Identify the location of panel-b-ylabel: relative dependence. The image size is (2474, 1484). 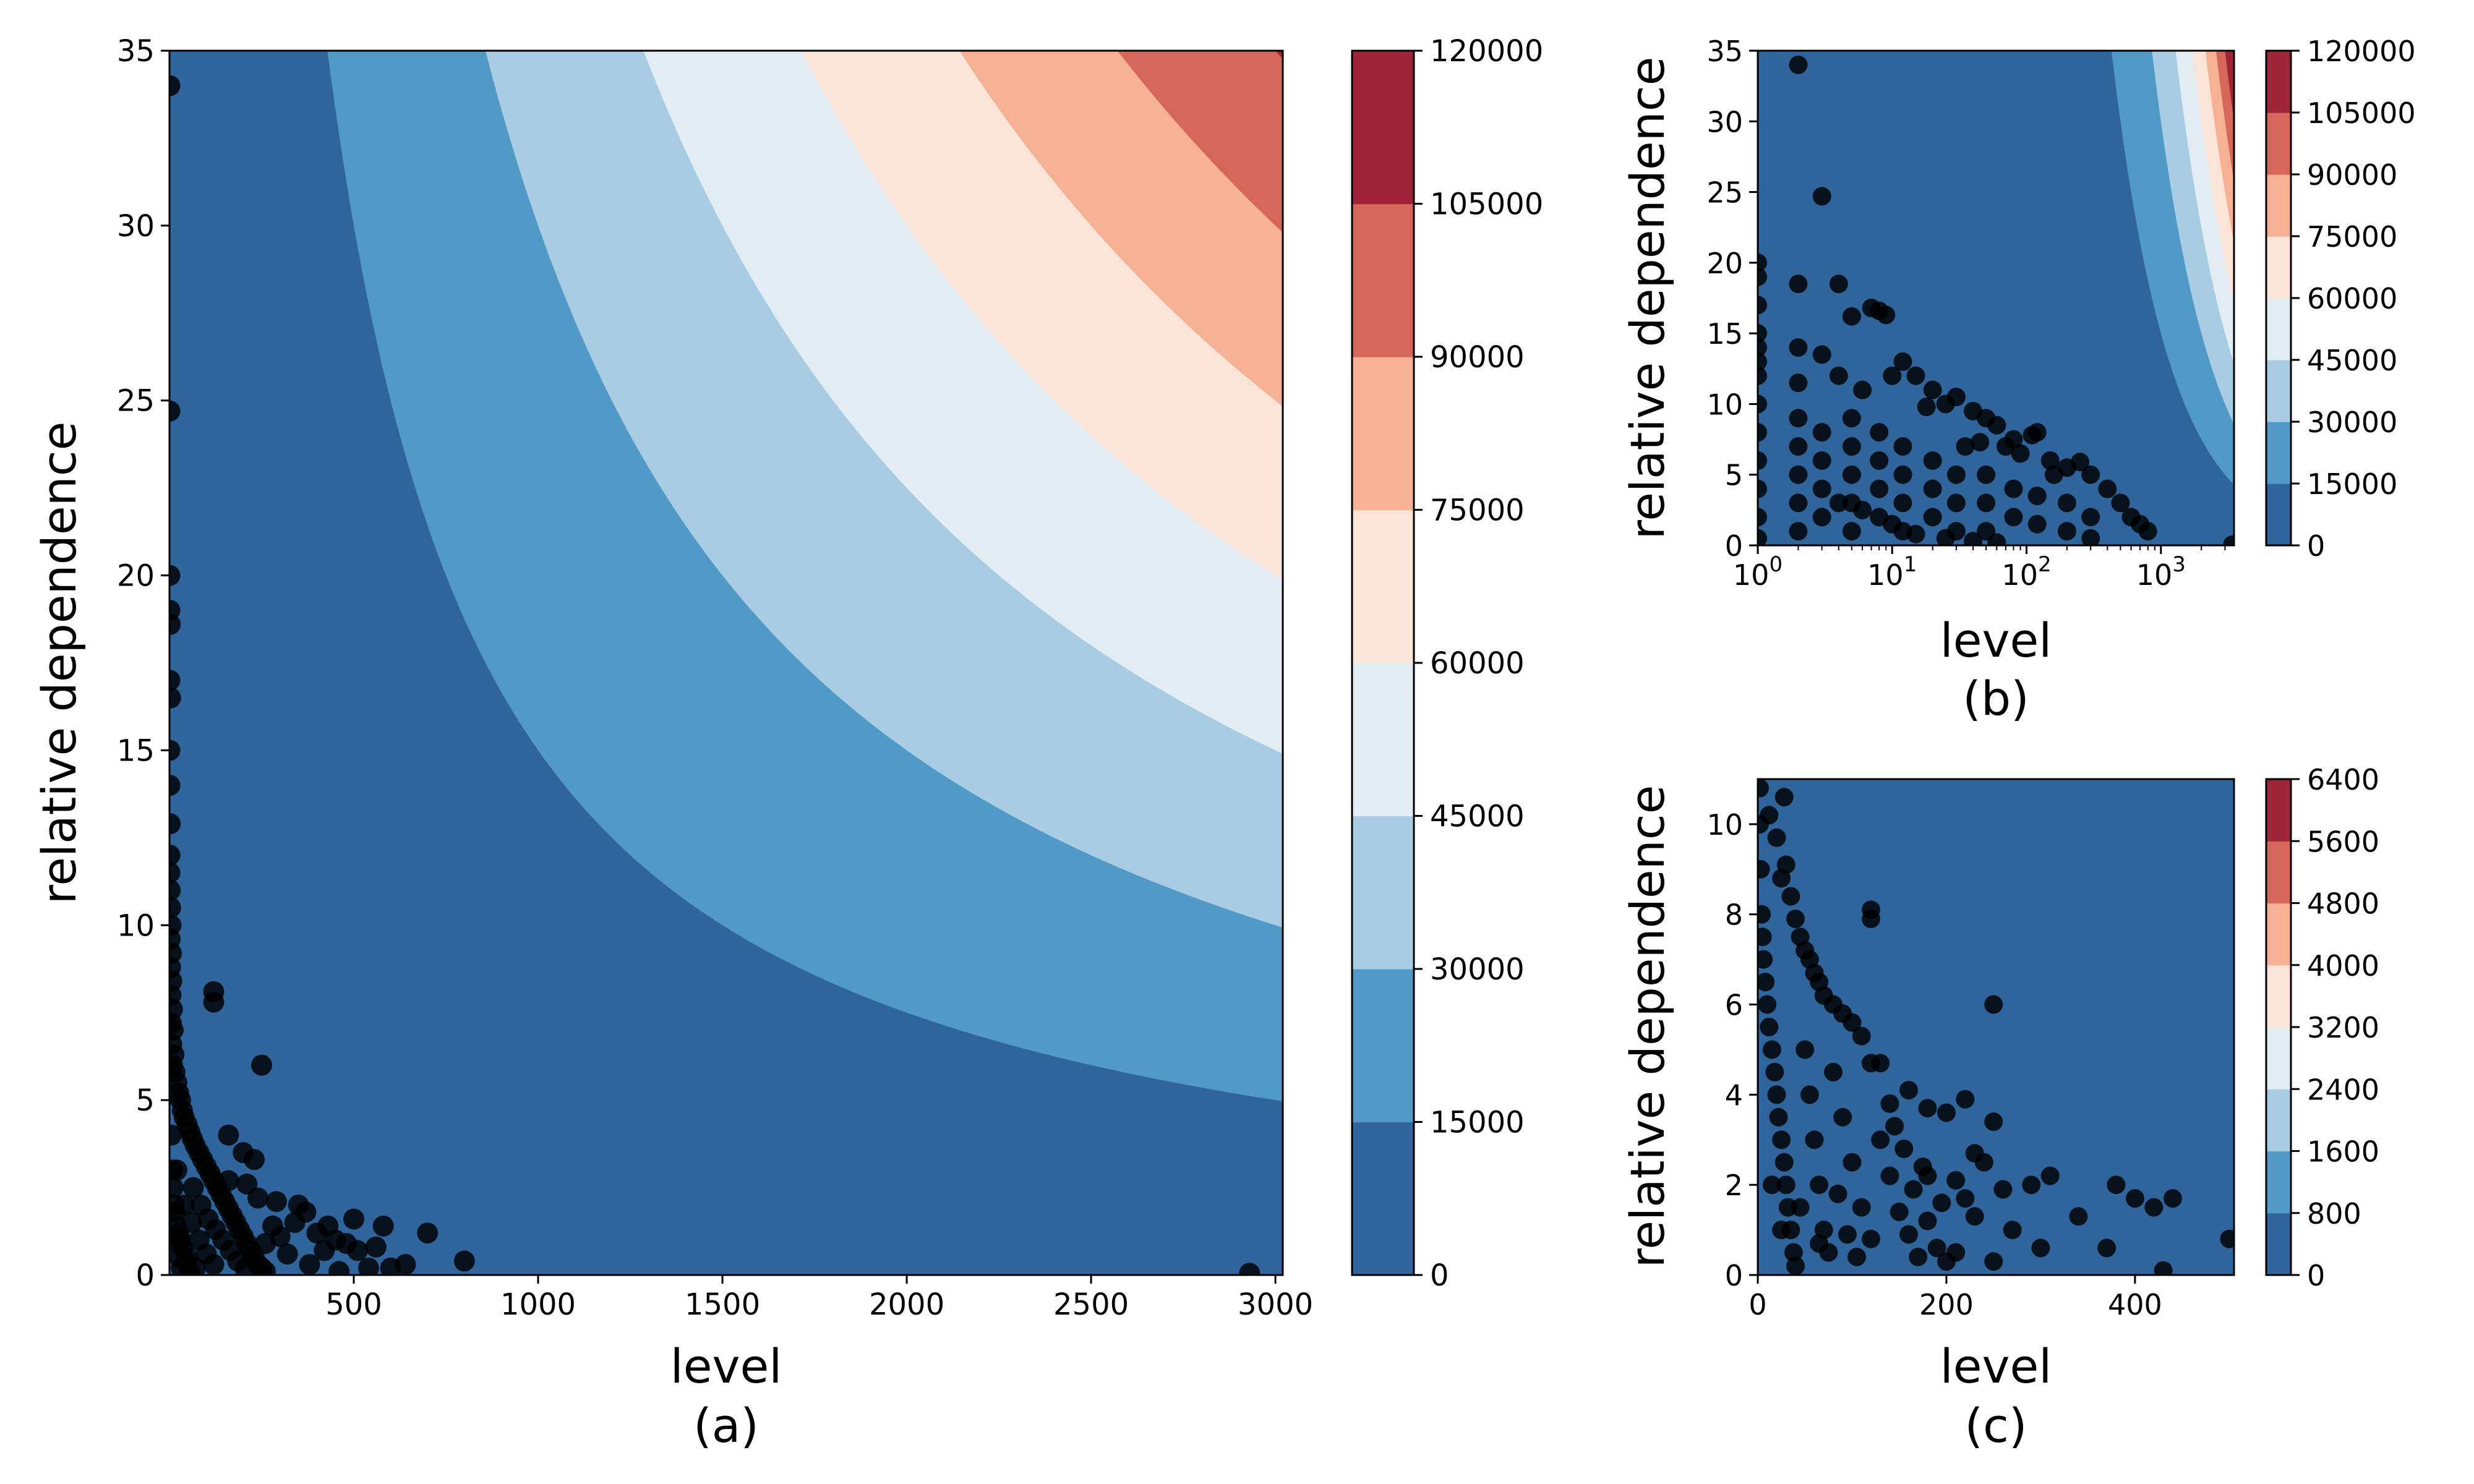
(1648, 298).